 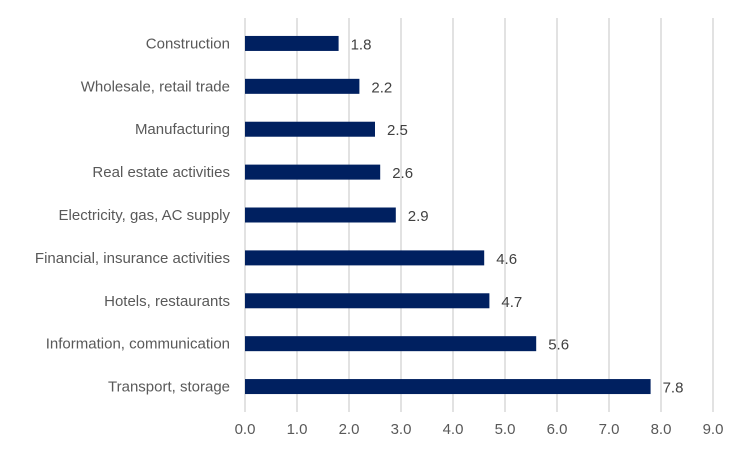 I want to click on x-tick-label: 0.0, so click(x=245, y=429).